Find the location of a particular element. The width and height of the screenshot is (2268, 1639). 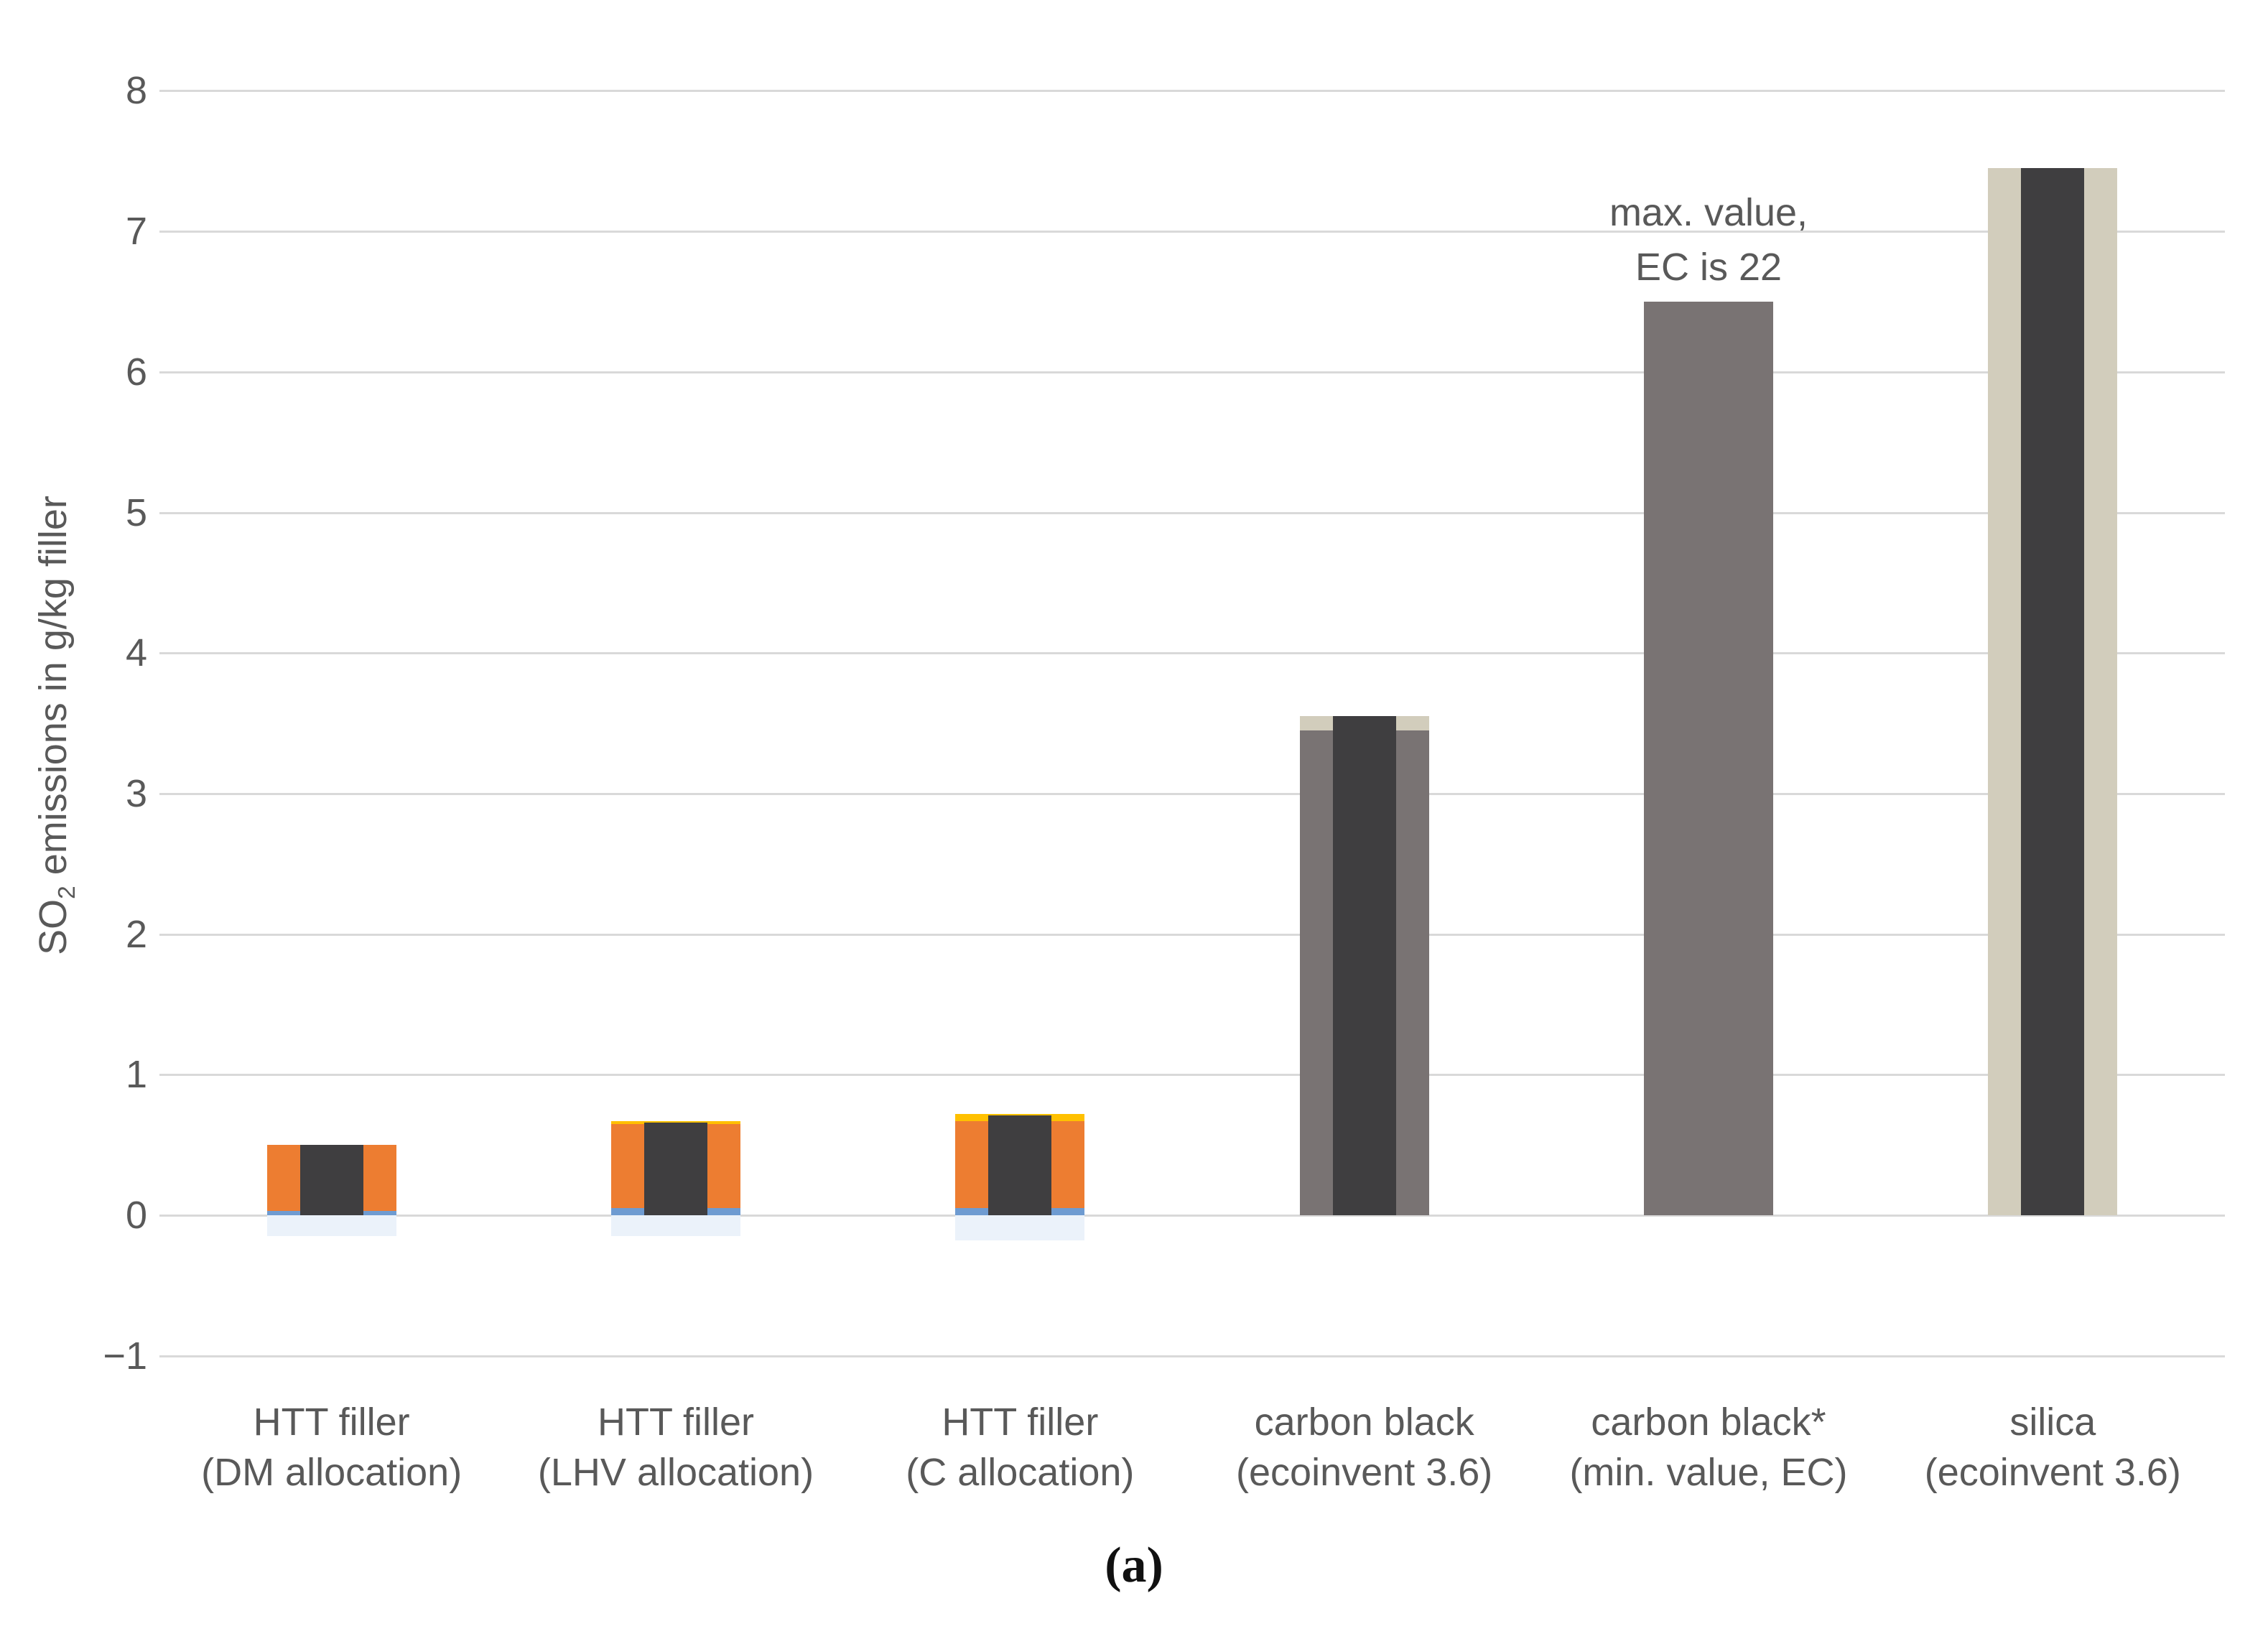

figure-caption: (a) is located at coordinates (1134, 1565).